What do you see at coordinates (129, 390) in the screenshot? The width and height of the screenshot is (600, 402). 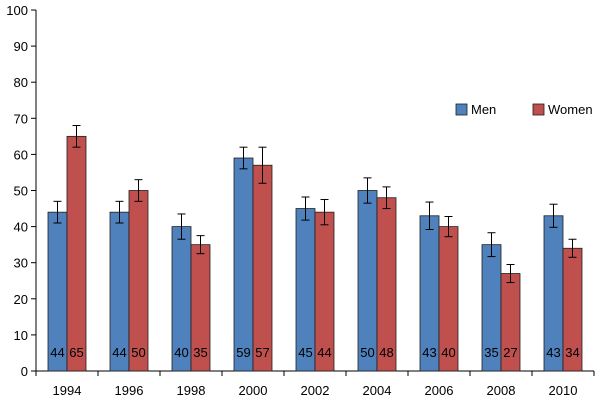 I see `x-tick-label: 1996` at bounding box center [129, 390].